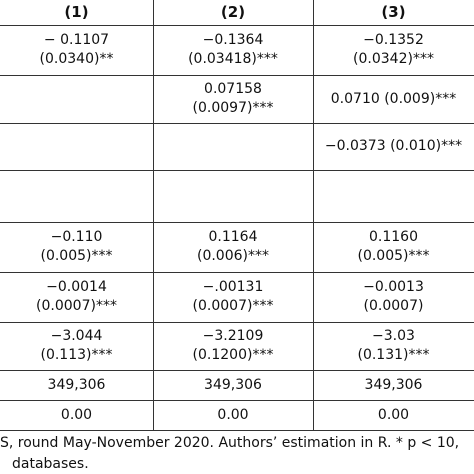 This screenshot has width=474, height=474. What do you see at coordinates (76, 40) in the screenshot?
I see `cell-line: − 0.1107` at bounding box center [76, 40].